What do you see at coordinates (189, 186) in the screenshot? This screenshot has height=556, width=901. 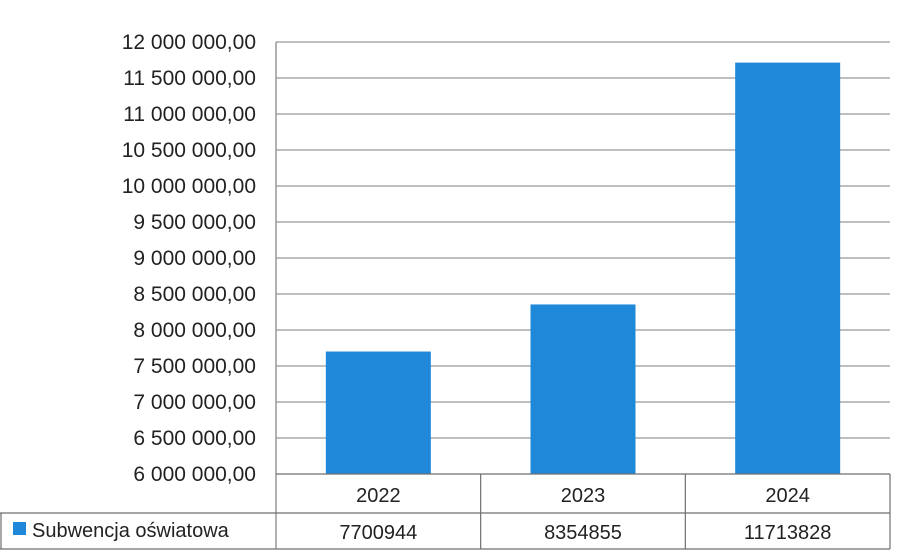 I see `y-tick-label: 10 000 000,00` at bounding box center [189, 186].